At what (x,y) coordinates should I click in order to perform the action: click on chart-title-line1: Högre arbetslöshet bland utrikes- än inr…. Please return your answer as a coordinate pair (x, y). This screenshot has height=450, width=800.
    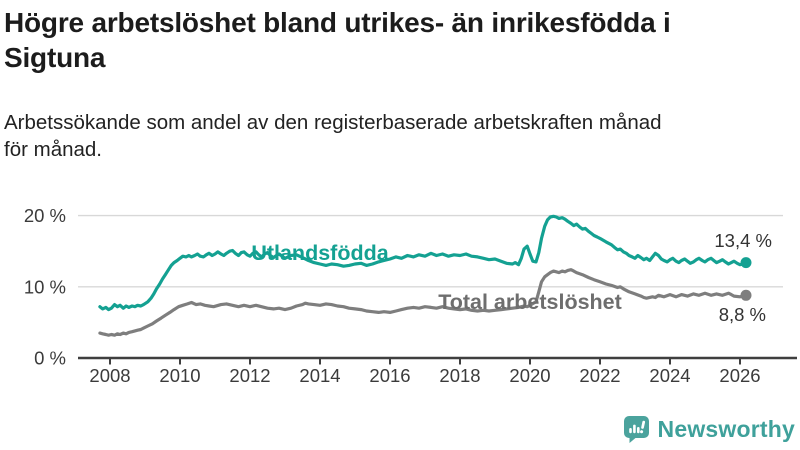
    Looking at the image, I should click on (337, 22).